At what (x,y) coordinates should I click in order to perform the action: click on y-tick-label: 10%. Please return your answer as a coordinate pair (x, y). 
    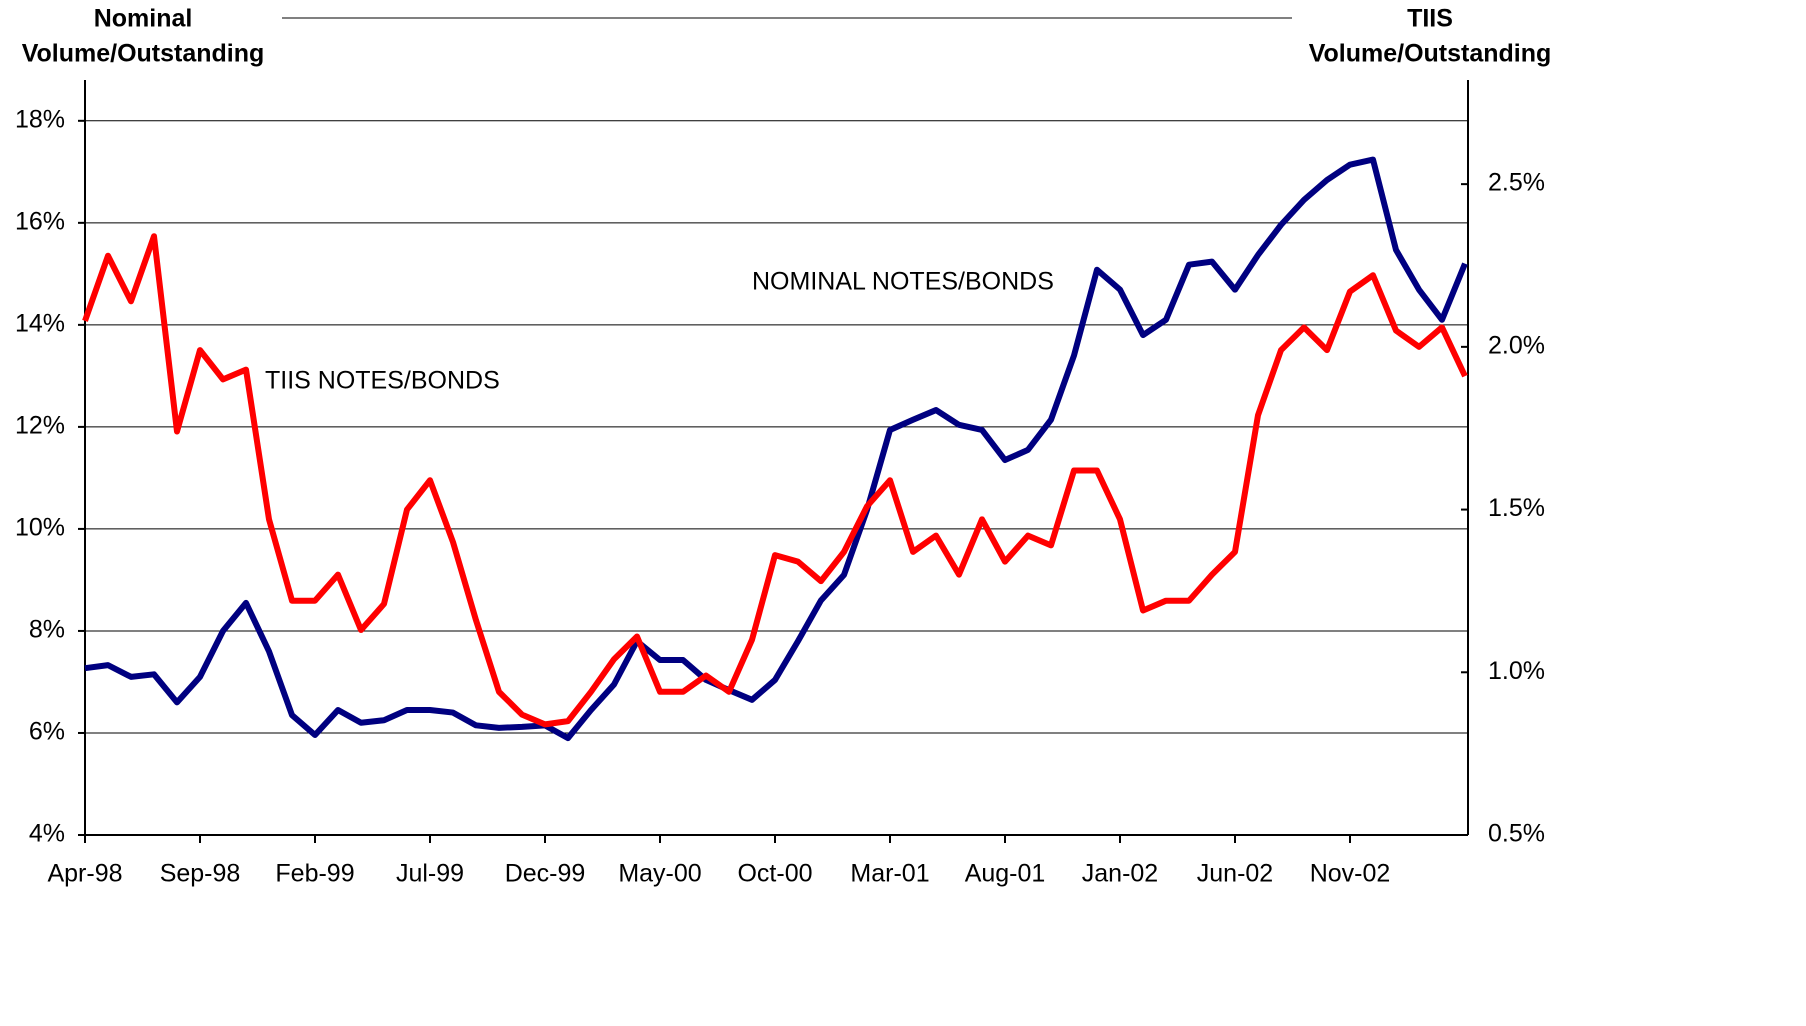
    Looking at the image, I should click on (40, 528).